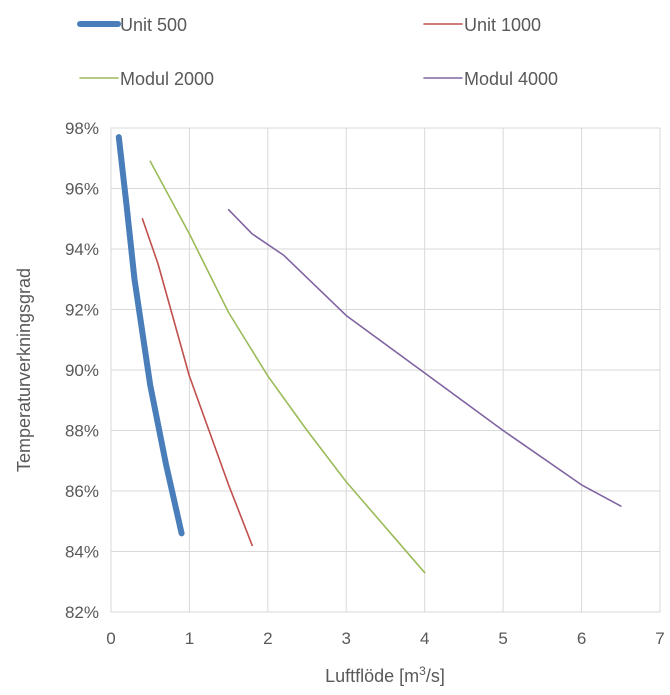 Image resolution: width=670 pixels, height=695 pixels. I want to click on x-tick-label: 6, so click(581, 638).